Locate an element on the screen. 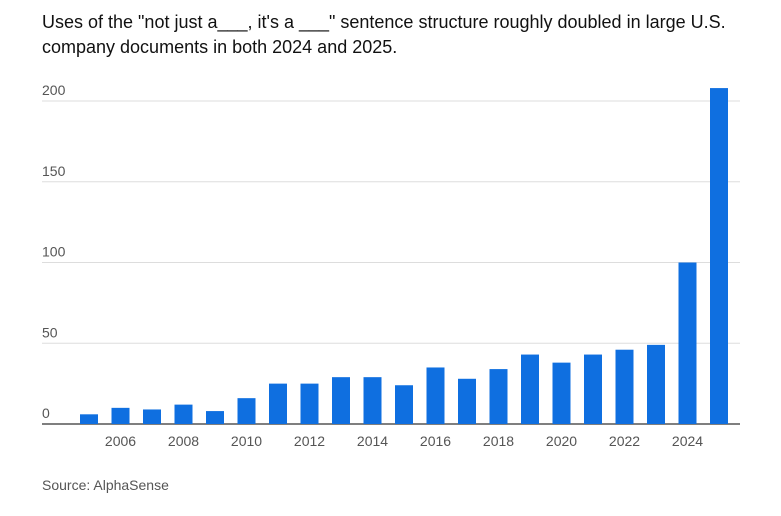  x-axis-ticks: 2006 2008 2010 2012 2014 2016 2018 2020 2022 2024 is located at coordinates (404, 441).